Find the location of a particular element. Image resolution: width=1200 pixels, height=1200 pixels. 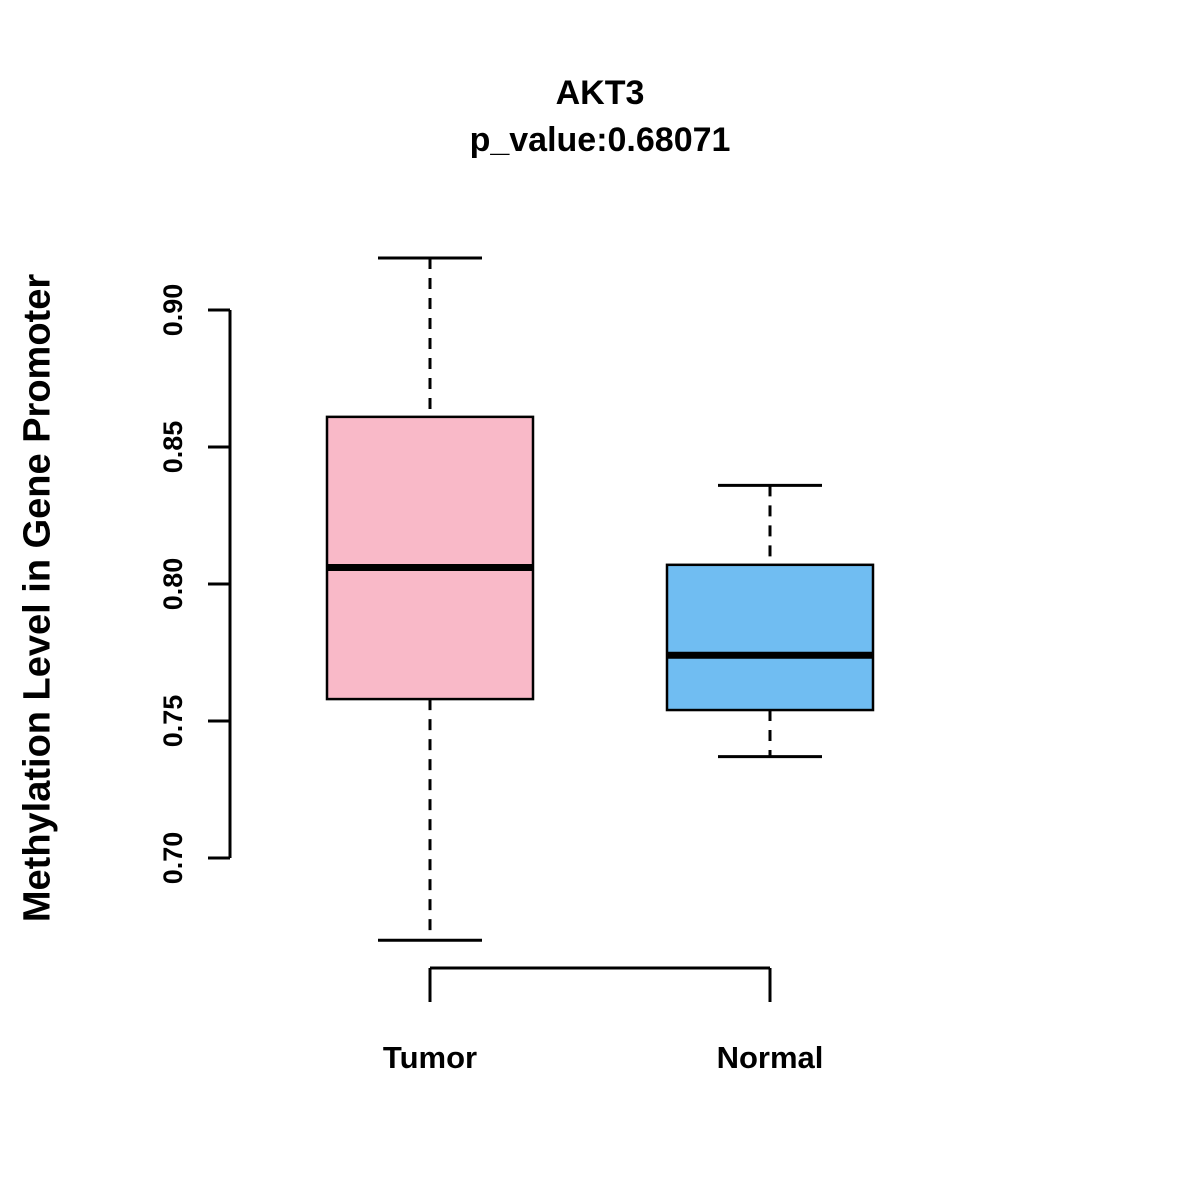

tumor-box is located at coordinates (430, 558).